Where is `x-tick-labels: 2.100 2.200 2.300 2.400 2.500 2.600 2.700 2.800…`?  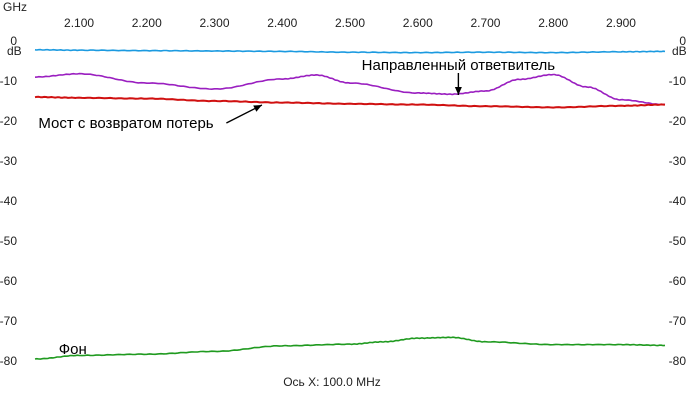
x-tick-labels: 2.100 2.200 2.300 2.400 2.500 2.600 2.700 2.800… is located at coordinates (350, 23).